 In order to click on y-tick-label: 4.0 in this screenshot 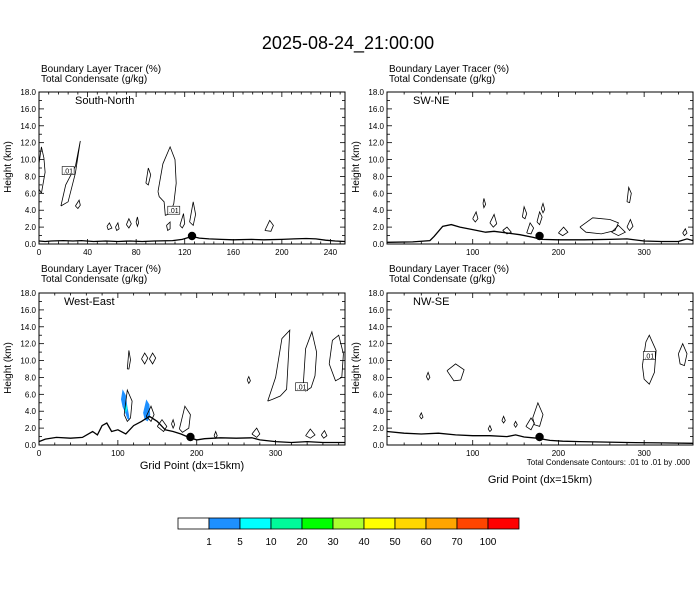, I will do `click(379, 411)`.